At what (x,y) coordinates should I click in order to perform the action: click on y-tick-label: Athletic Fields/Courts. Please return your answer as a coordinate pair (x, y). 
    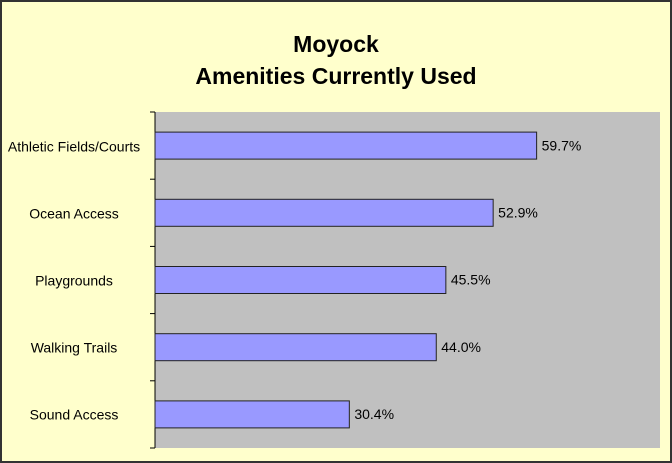
    Looking at the image, I should click on (74, 146).